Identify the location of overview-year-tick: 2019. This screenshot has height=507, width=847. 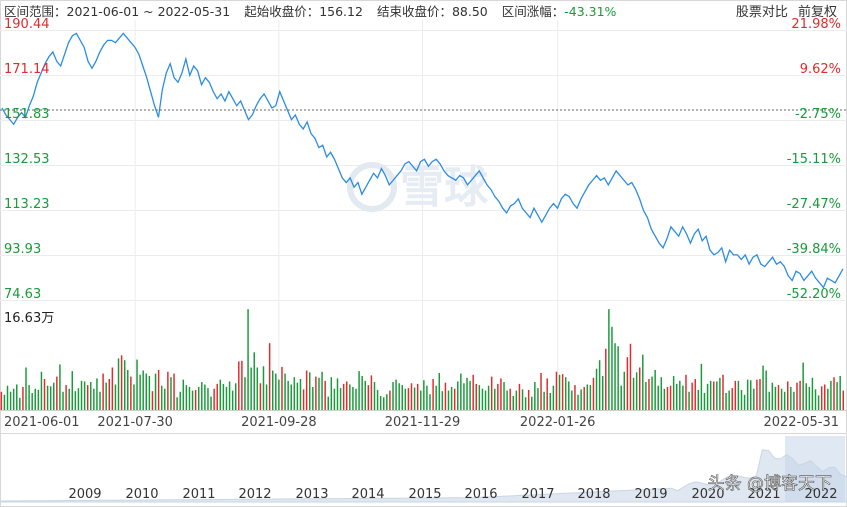
(650, 494).